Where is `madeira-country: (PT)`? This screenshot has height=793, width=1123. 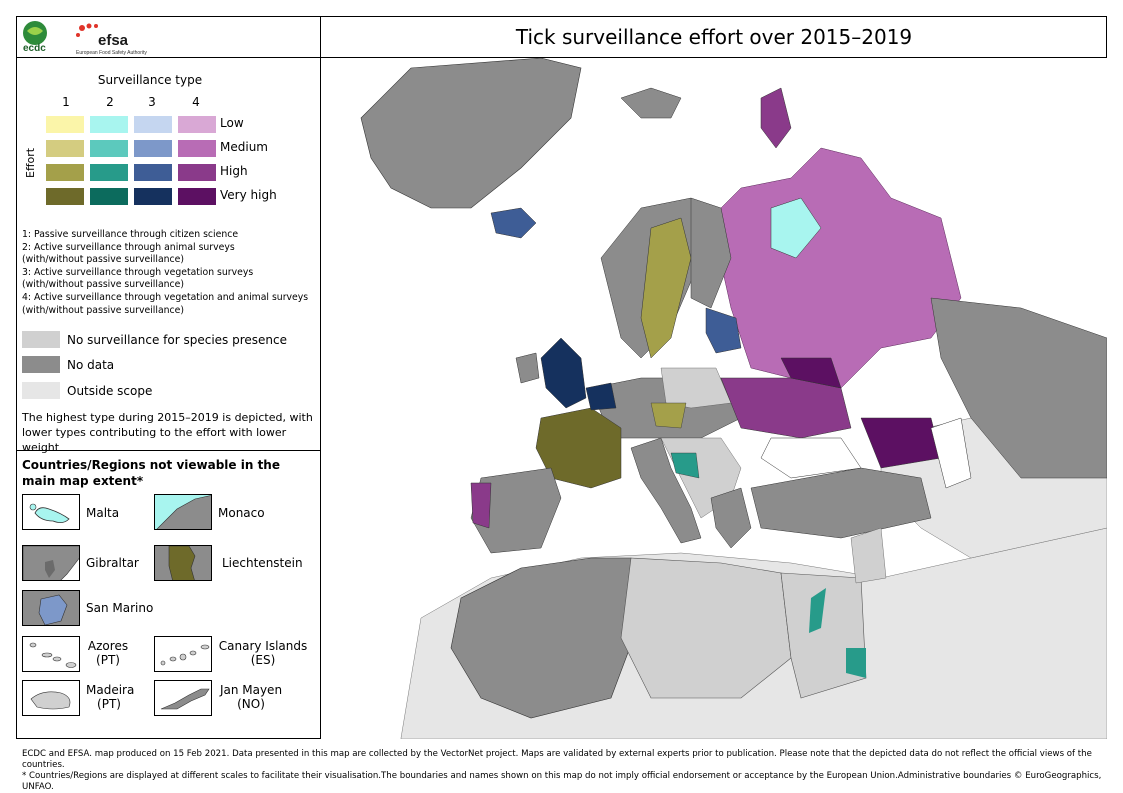
madeira-country: (PT) is located at coordinates (109, 704).